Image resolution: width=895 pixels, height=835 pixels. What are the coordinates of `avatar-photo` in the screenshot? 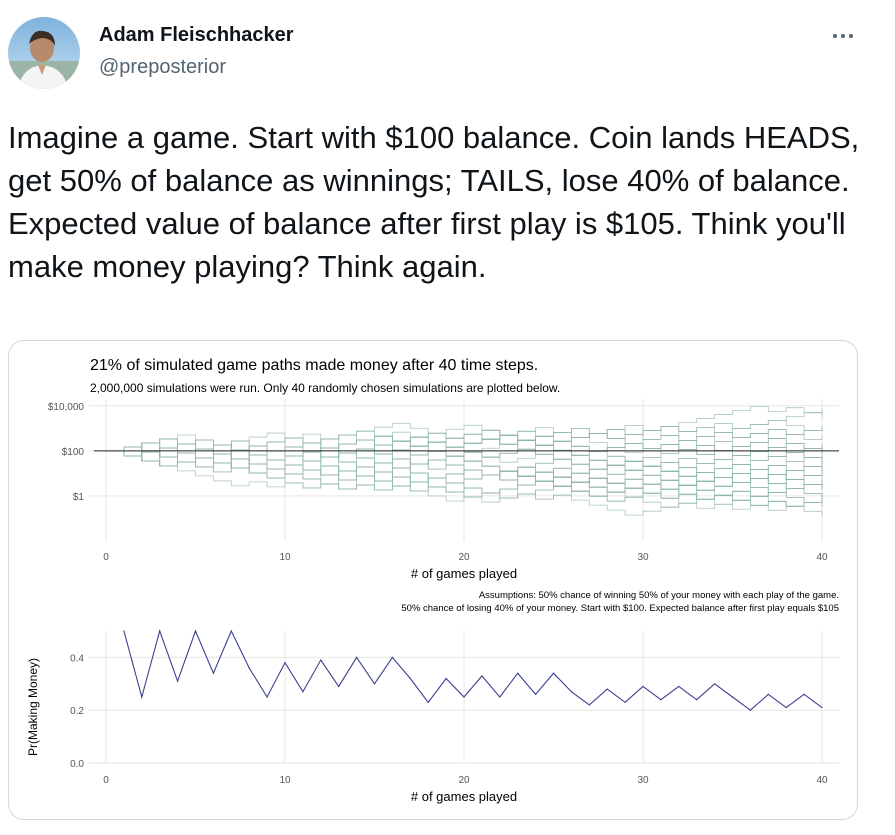 It's located at (44, 53).